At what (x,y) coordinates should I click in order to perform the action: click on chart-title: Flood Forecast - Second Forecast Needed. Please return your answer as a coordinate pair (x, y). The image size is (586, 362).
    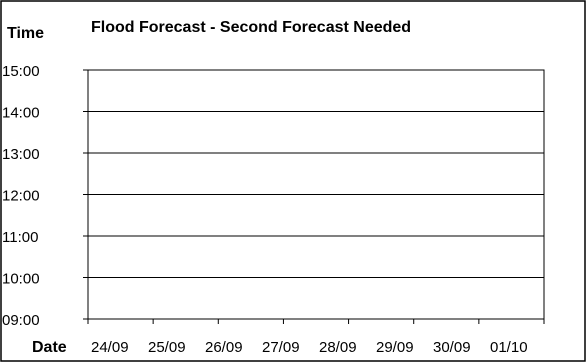
    Looking at the image, I should click on (251, 27).